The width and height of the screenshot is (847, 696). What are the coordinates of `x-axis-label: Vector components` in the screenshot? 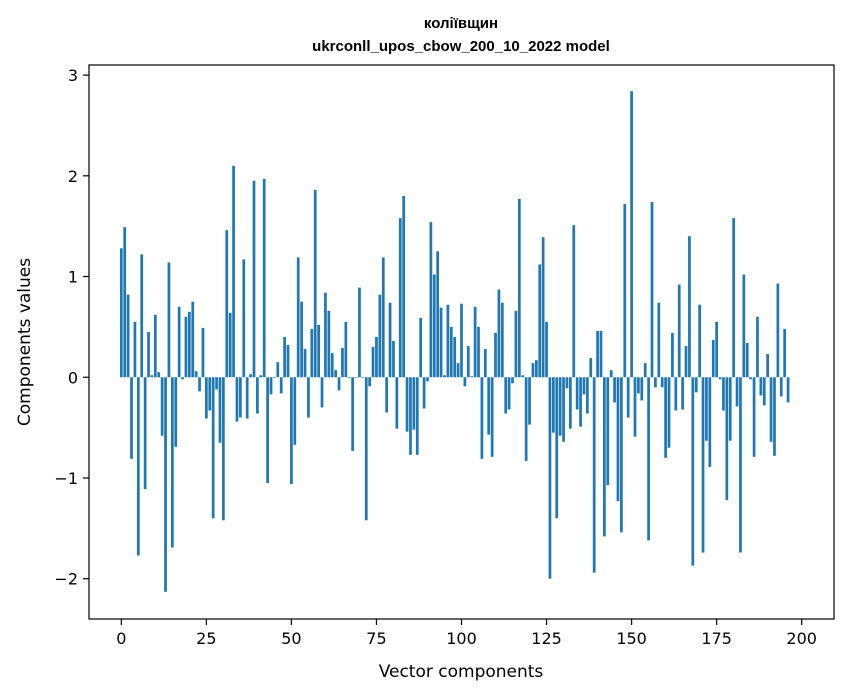 It's located at (461, 672).